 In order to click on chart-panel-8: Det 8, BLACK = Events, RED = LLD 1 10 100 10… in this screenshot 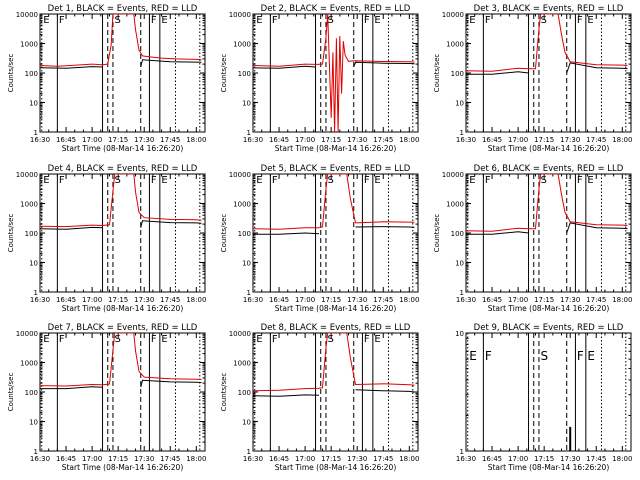, I will do `click(319, 397)`.